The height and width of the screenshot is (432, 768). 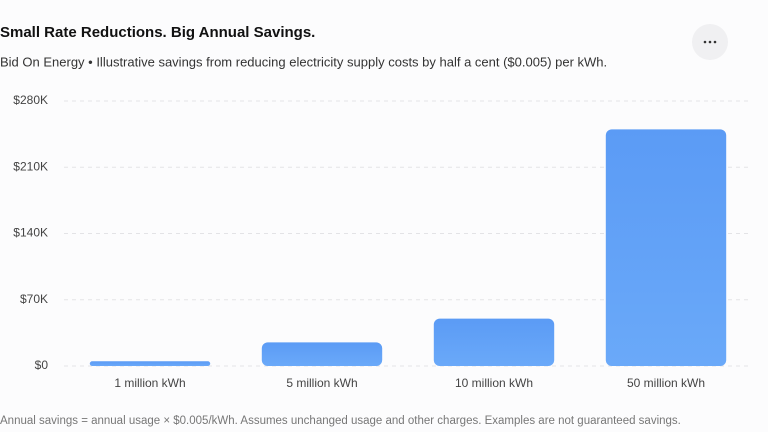 What do you see at coordinates (321, 383) in the screenshot?
I see `x-tick-label: 5 million kWh` at bounding box center [321, 383].